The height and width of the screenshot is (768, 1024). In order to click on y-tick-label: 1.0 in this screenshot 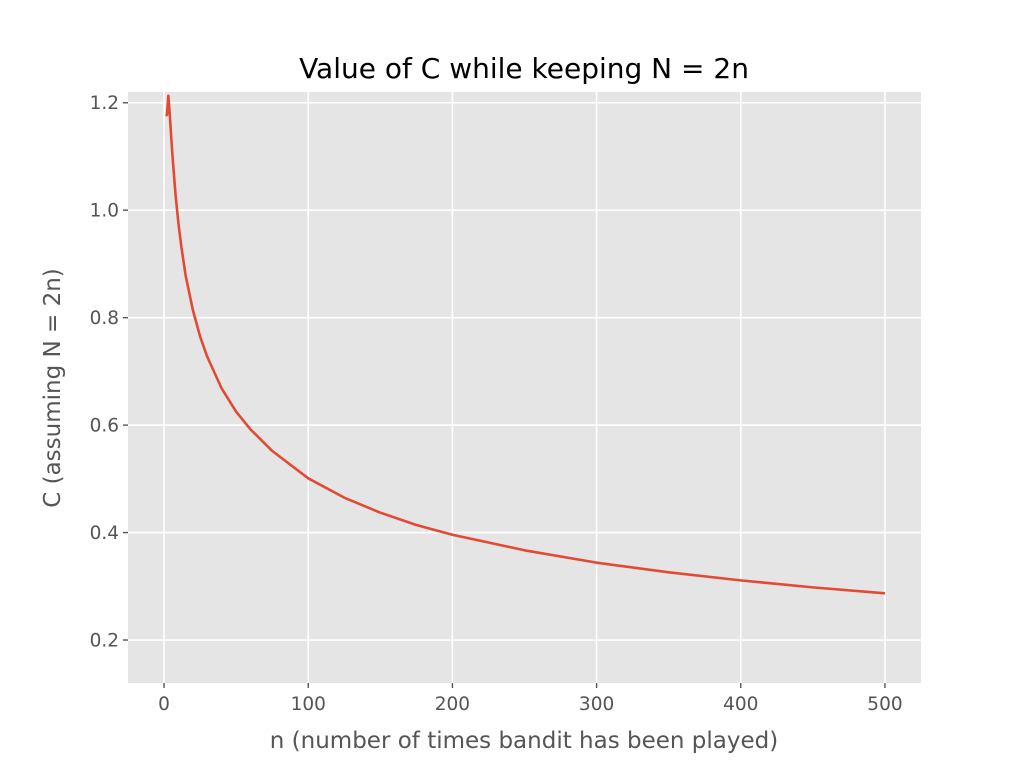, I will do `click(104, 211)`.